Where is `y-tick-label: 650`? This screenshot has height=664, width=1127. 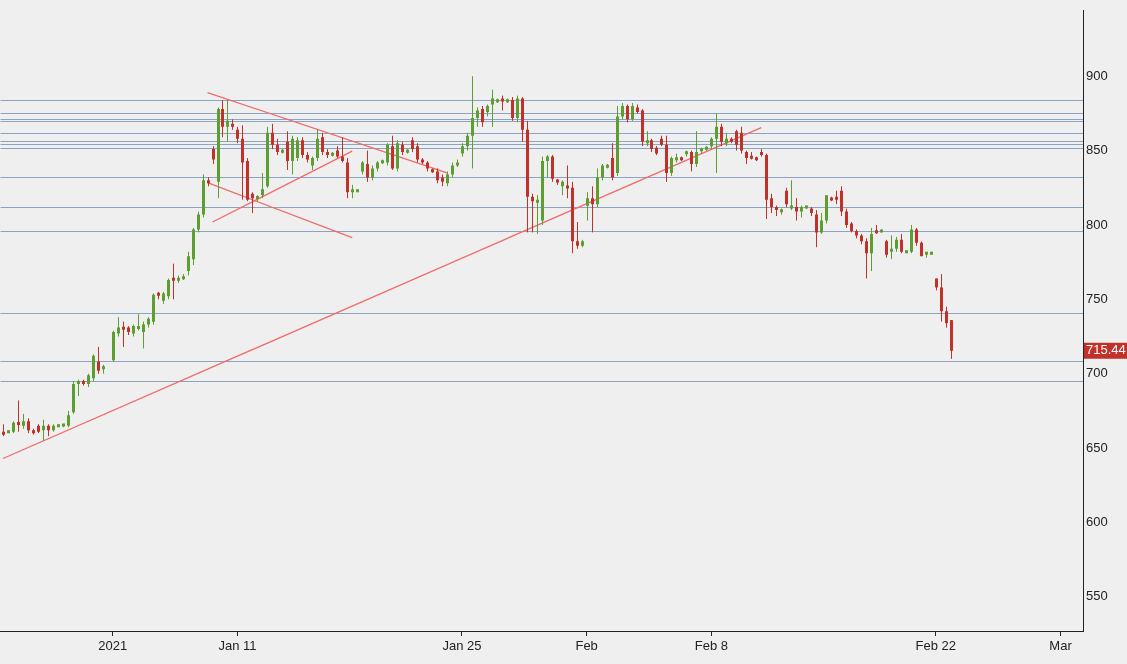
y-tick-label: 650 is located at coordinates (1097, 447).